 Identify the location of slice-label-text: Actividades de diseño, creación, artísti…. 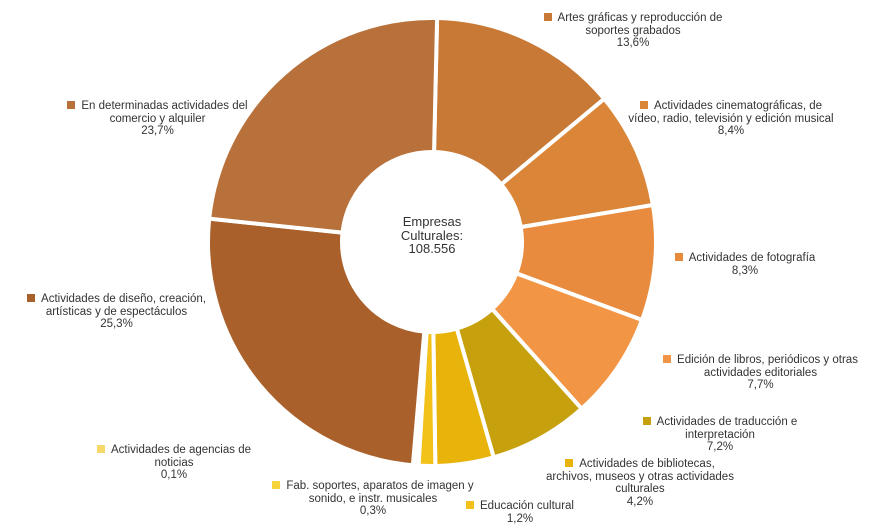
(123, 305).